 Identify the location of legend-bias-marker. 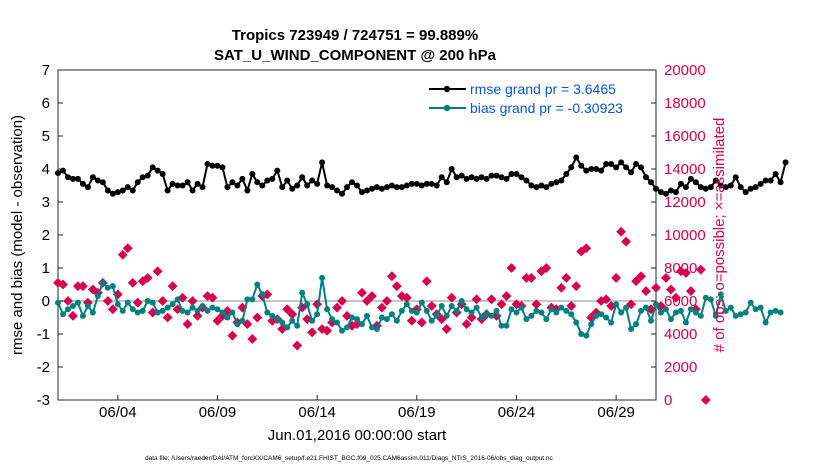
(447, 108).